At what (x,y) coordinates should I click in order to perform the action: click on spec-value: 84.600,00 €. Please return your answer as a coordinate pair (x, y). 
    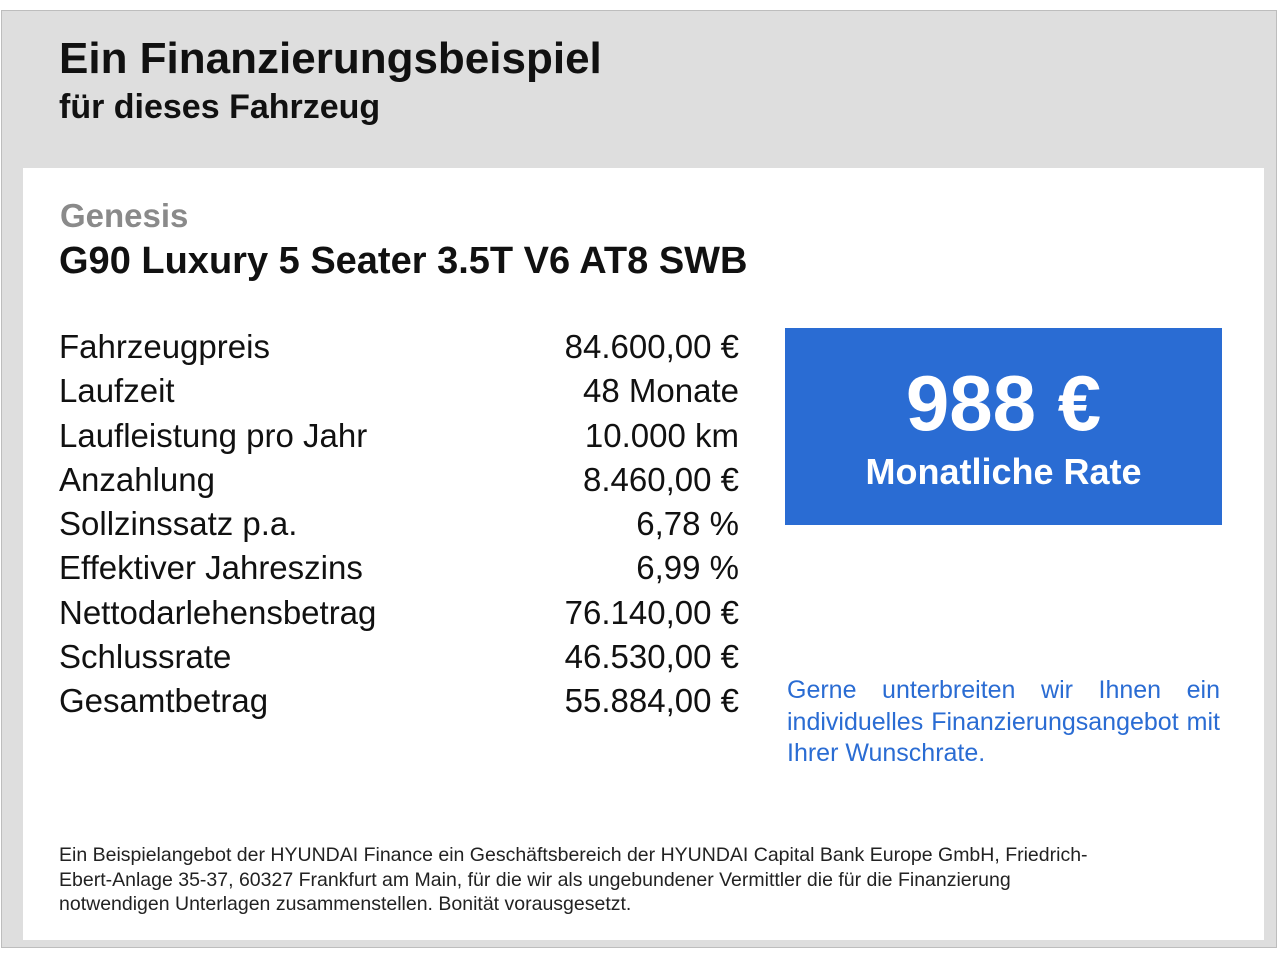
    Looking at the image, I should click on (651, 346).